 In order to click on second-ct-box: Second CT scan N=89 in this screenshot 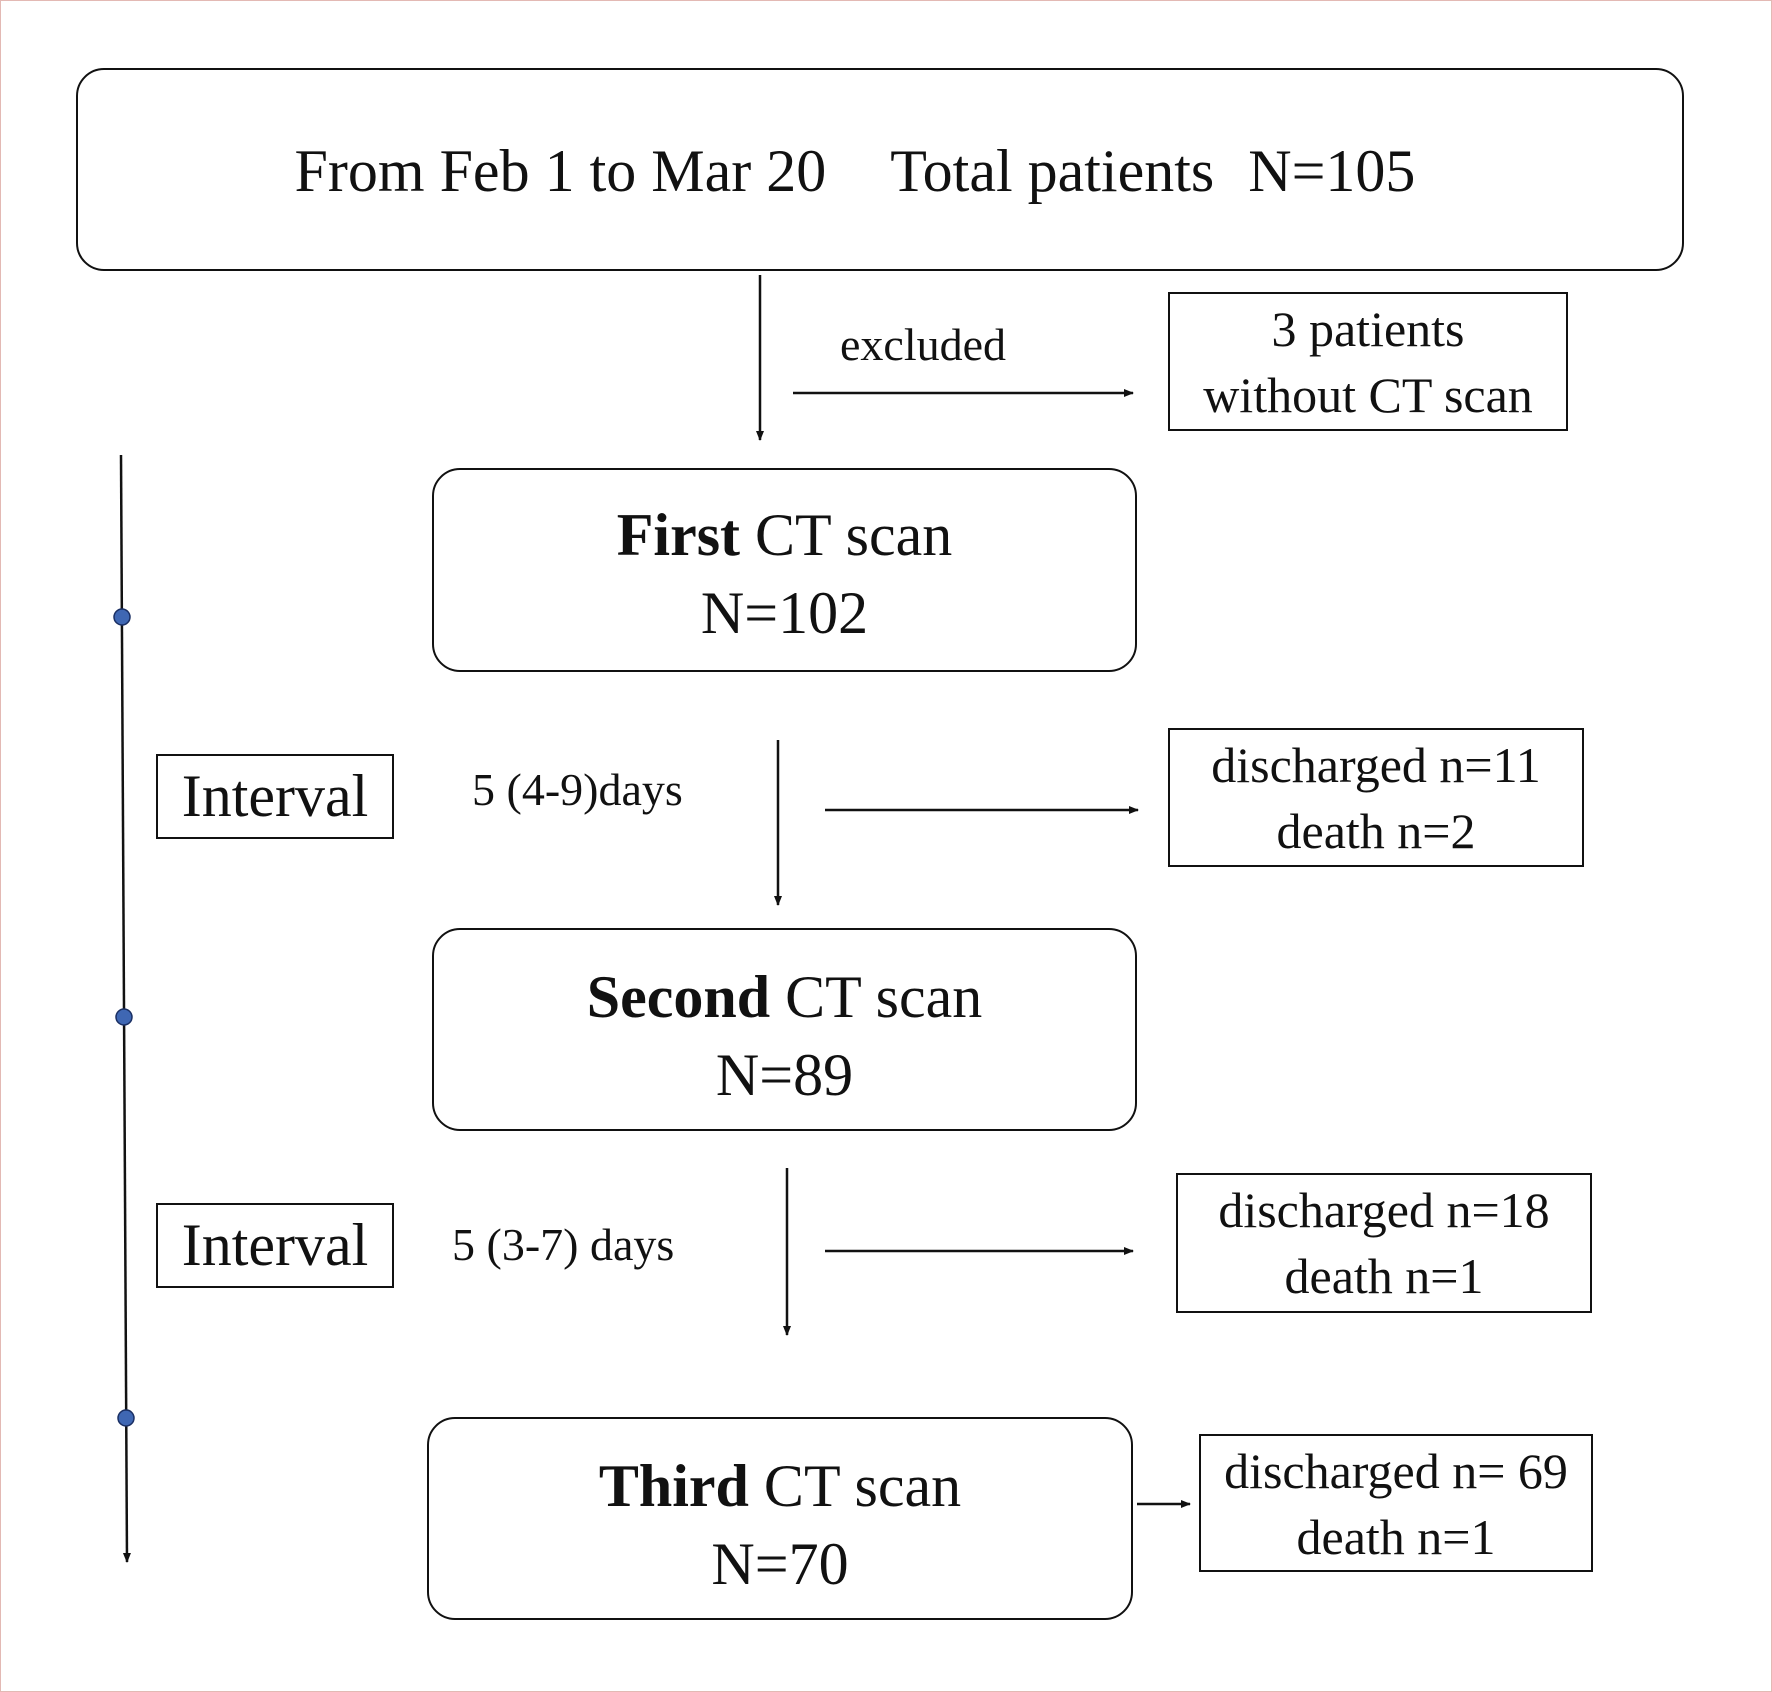, I will do `click(784, 1029)`.